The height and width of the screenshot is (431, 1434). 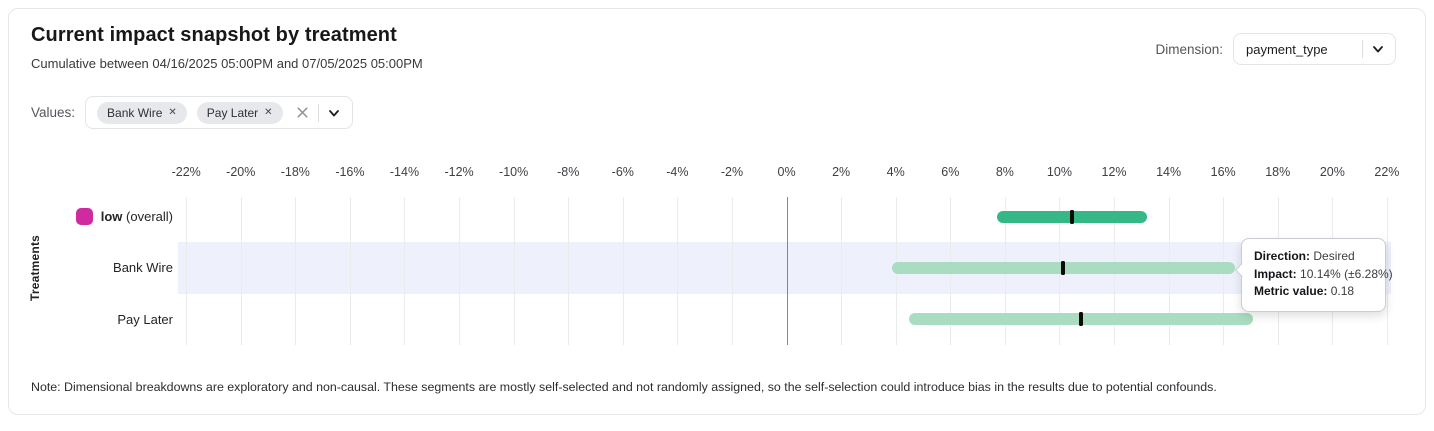 I want to click on axis-tick-label: 14%, so click(x=1169, y=172).